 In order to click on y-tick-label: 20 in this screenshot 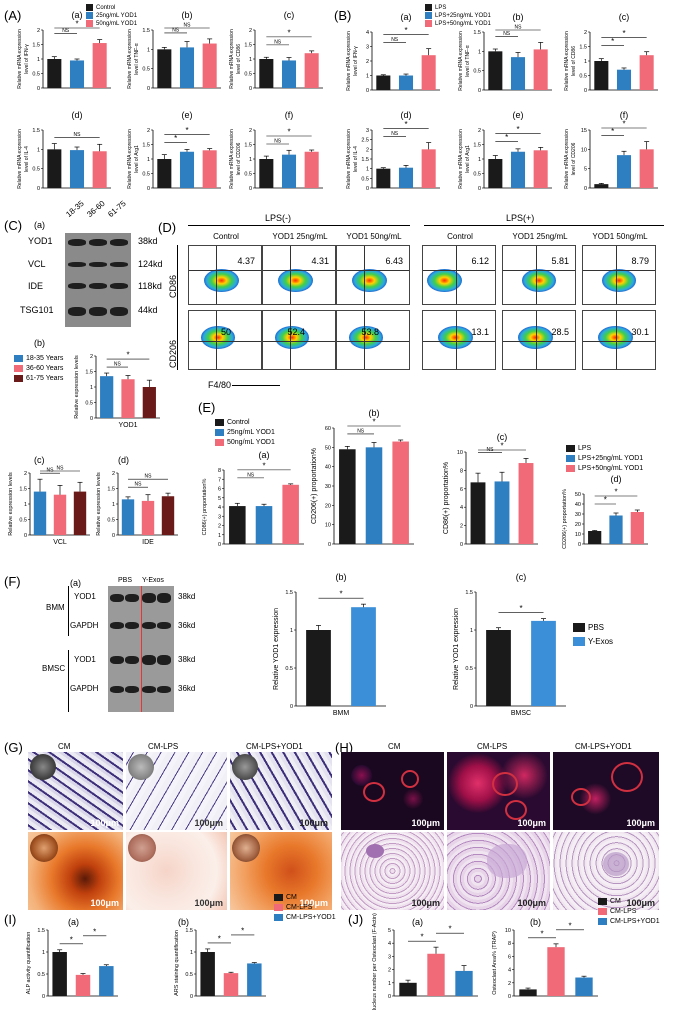, I will do `click(328, 506)`.